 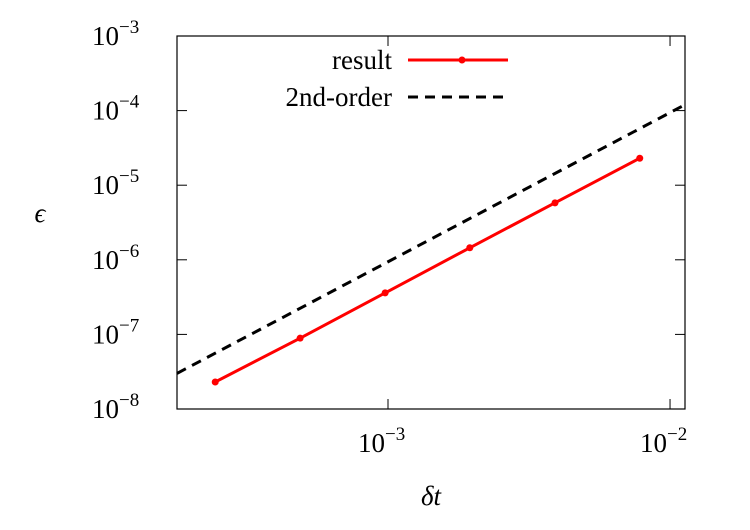 I want to click on y-axis-label: ϵ, so click(x=41, y=213).